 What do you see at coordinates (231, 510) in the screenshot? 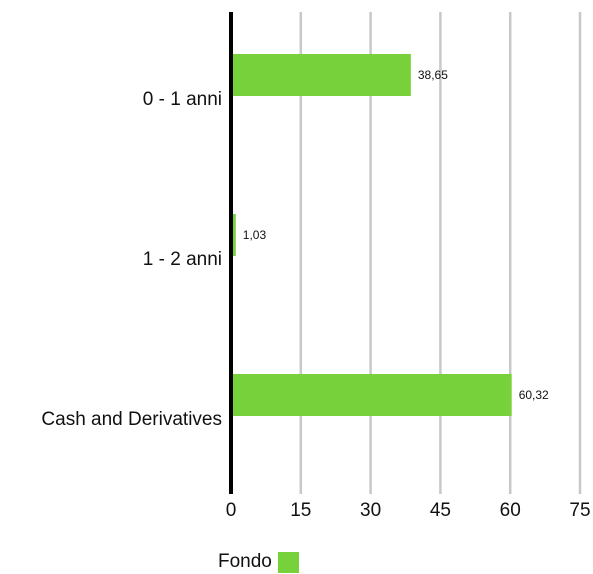
I see `x-tick-label: 0` at bounding box center [231, 510].